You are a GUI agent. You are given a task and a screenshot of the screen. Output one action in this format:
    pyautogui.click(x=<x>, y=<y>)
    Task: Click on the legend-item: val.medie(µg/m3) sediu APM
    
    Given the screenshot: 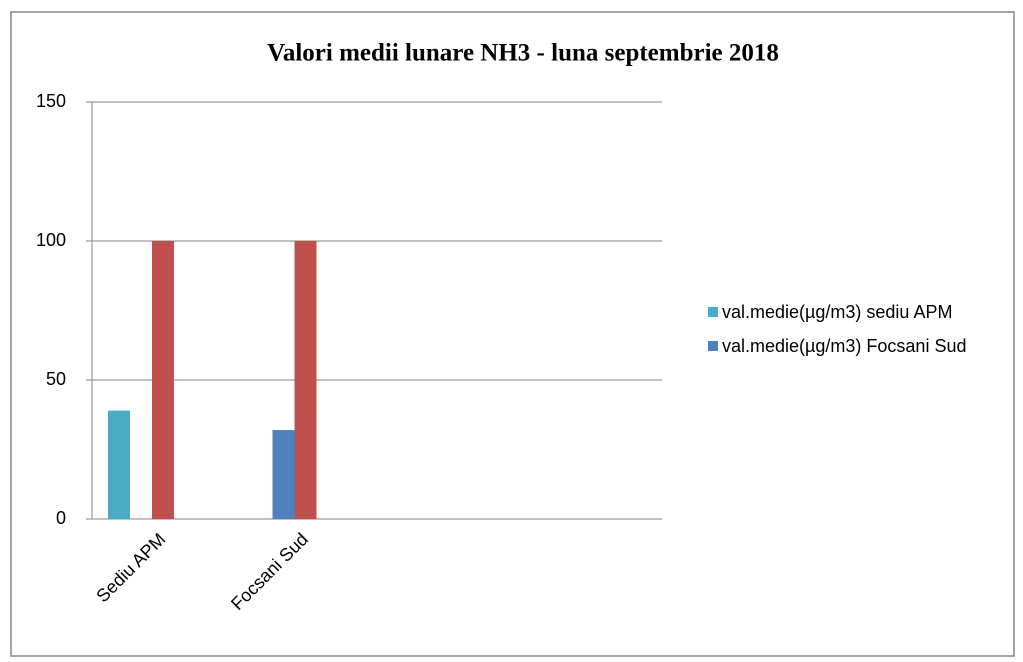 What is the action you would take?
    pyautogui.click(x=853, y=312)
    